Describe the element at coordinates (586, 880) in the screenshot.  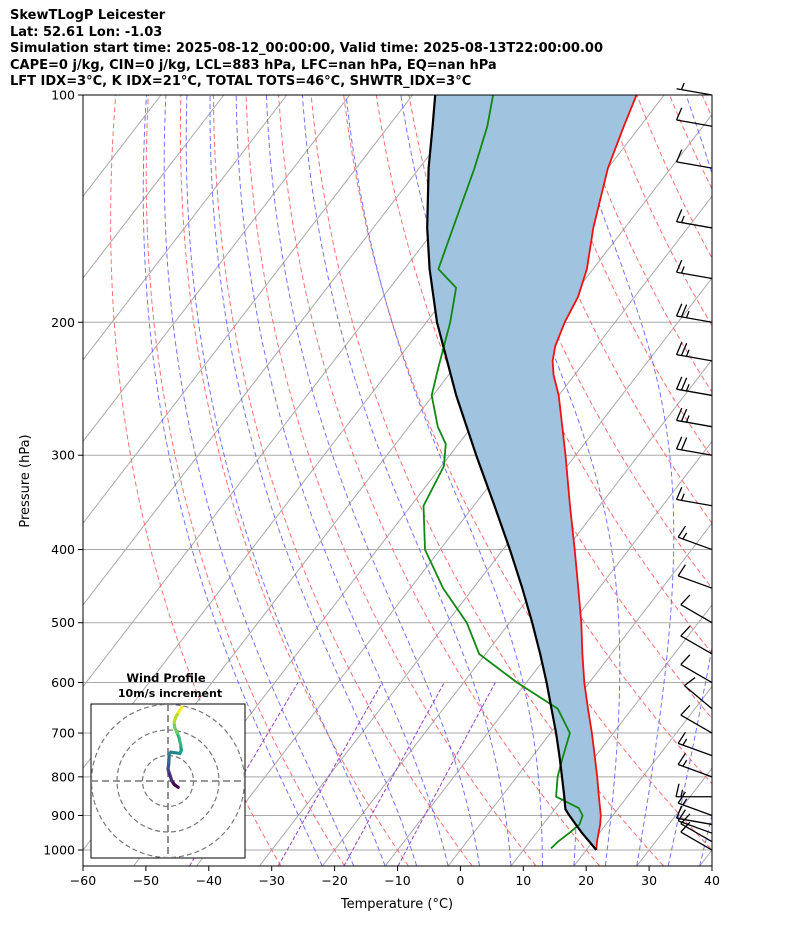
I see `x-tick-label: 20` at that location.